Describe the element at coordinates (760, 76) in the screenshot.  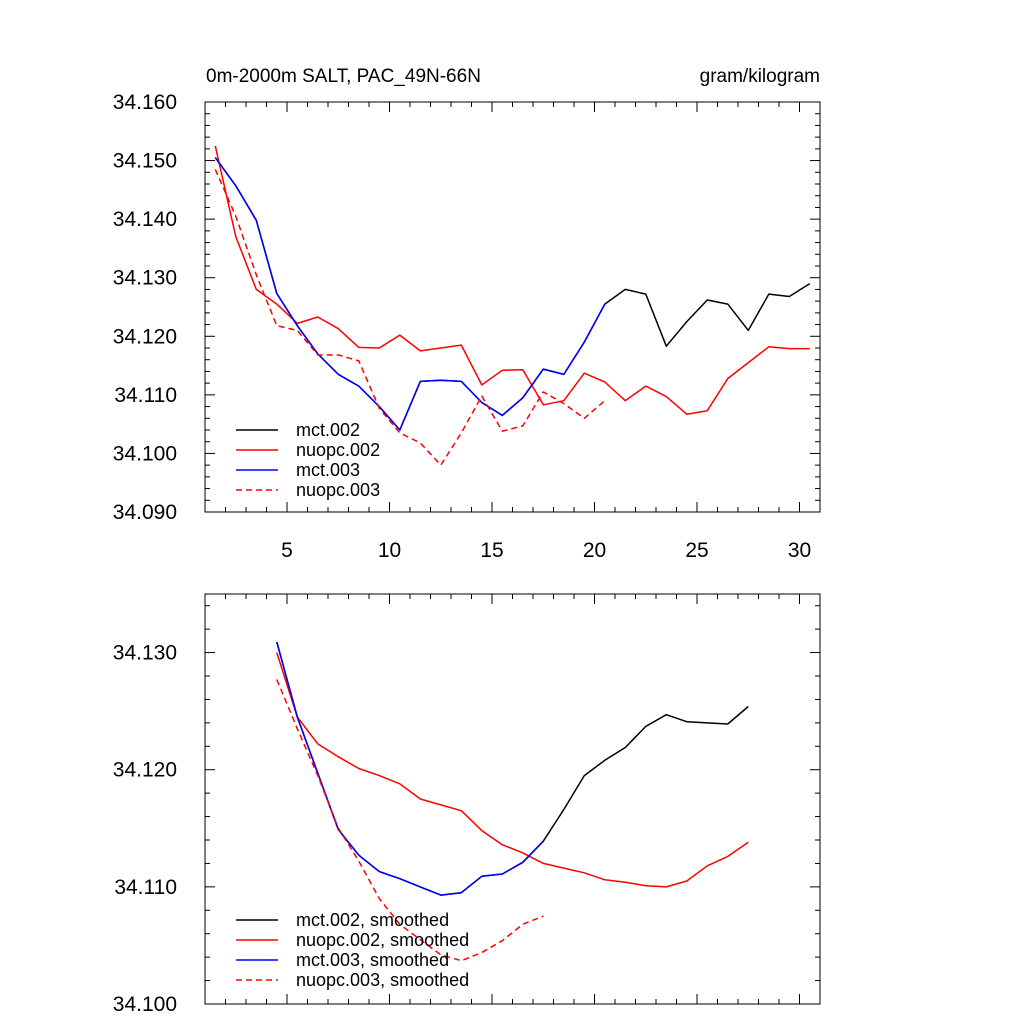
I see `top-title-right: gram/kilogram` at that location.